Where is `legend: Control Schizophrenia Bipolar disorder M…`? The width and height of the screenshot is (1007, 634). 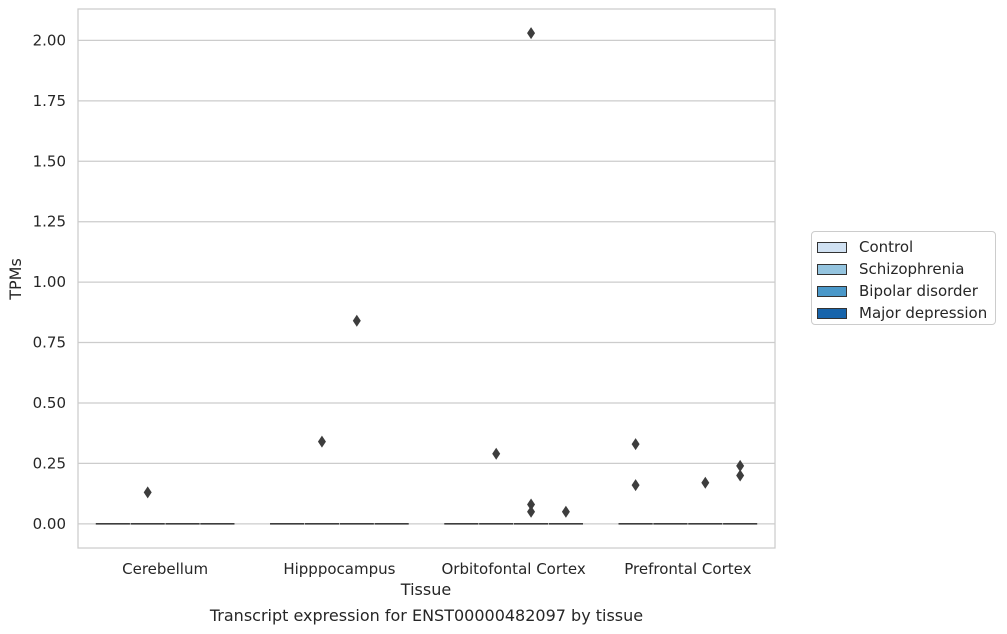 legend: Control Schizophrenia Bipolar disorder M… is located at coordinates (903, 278).